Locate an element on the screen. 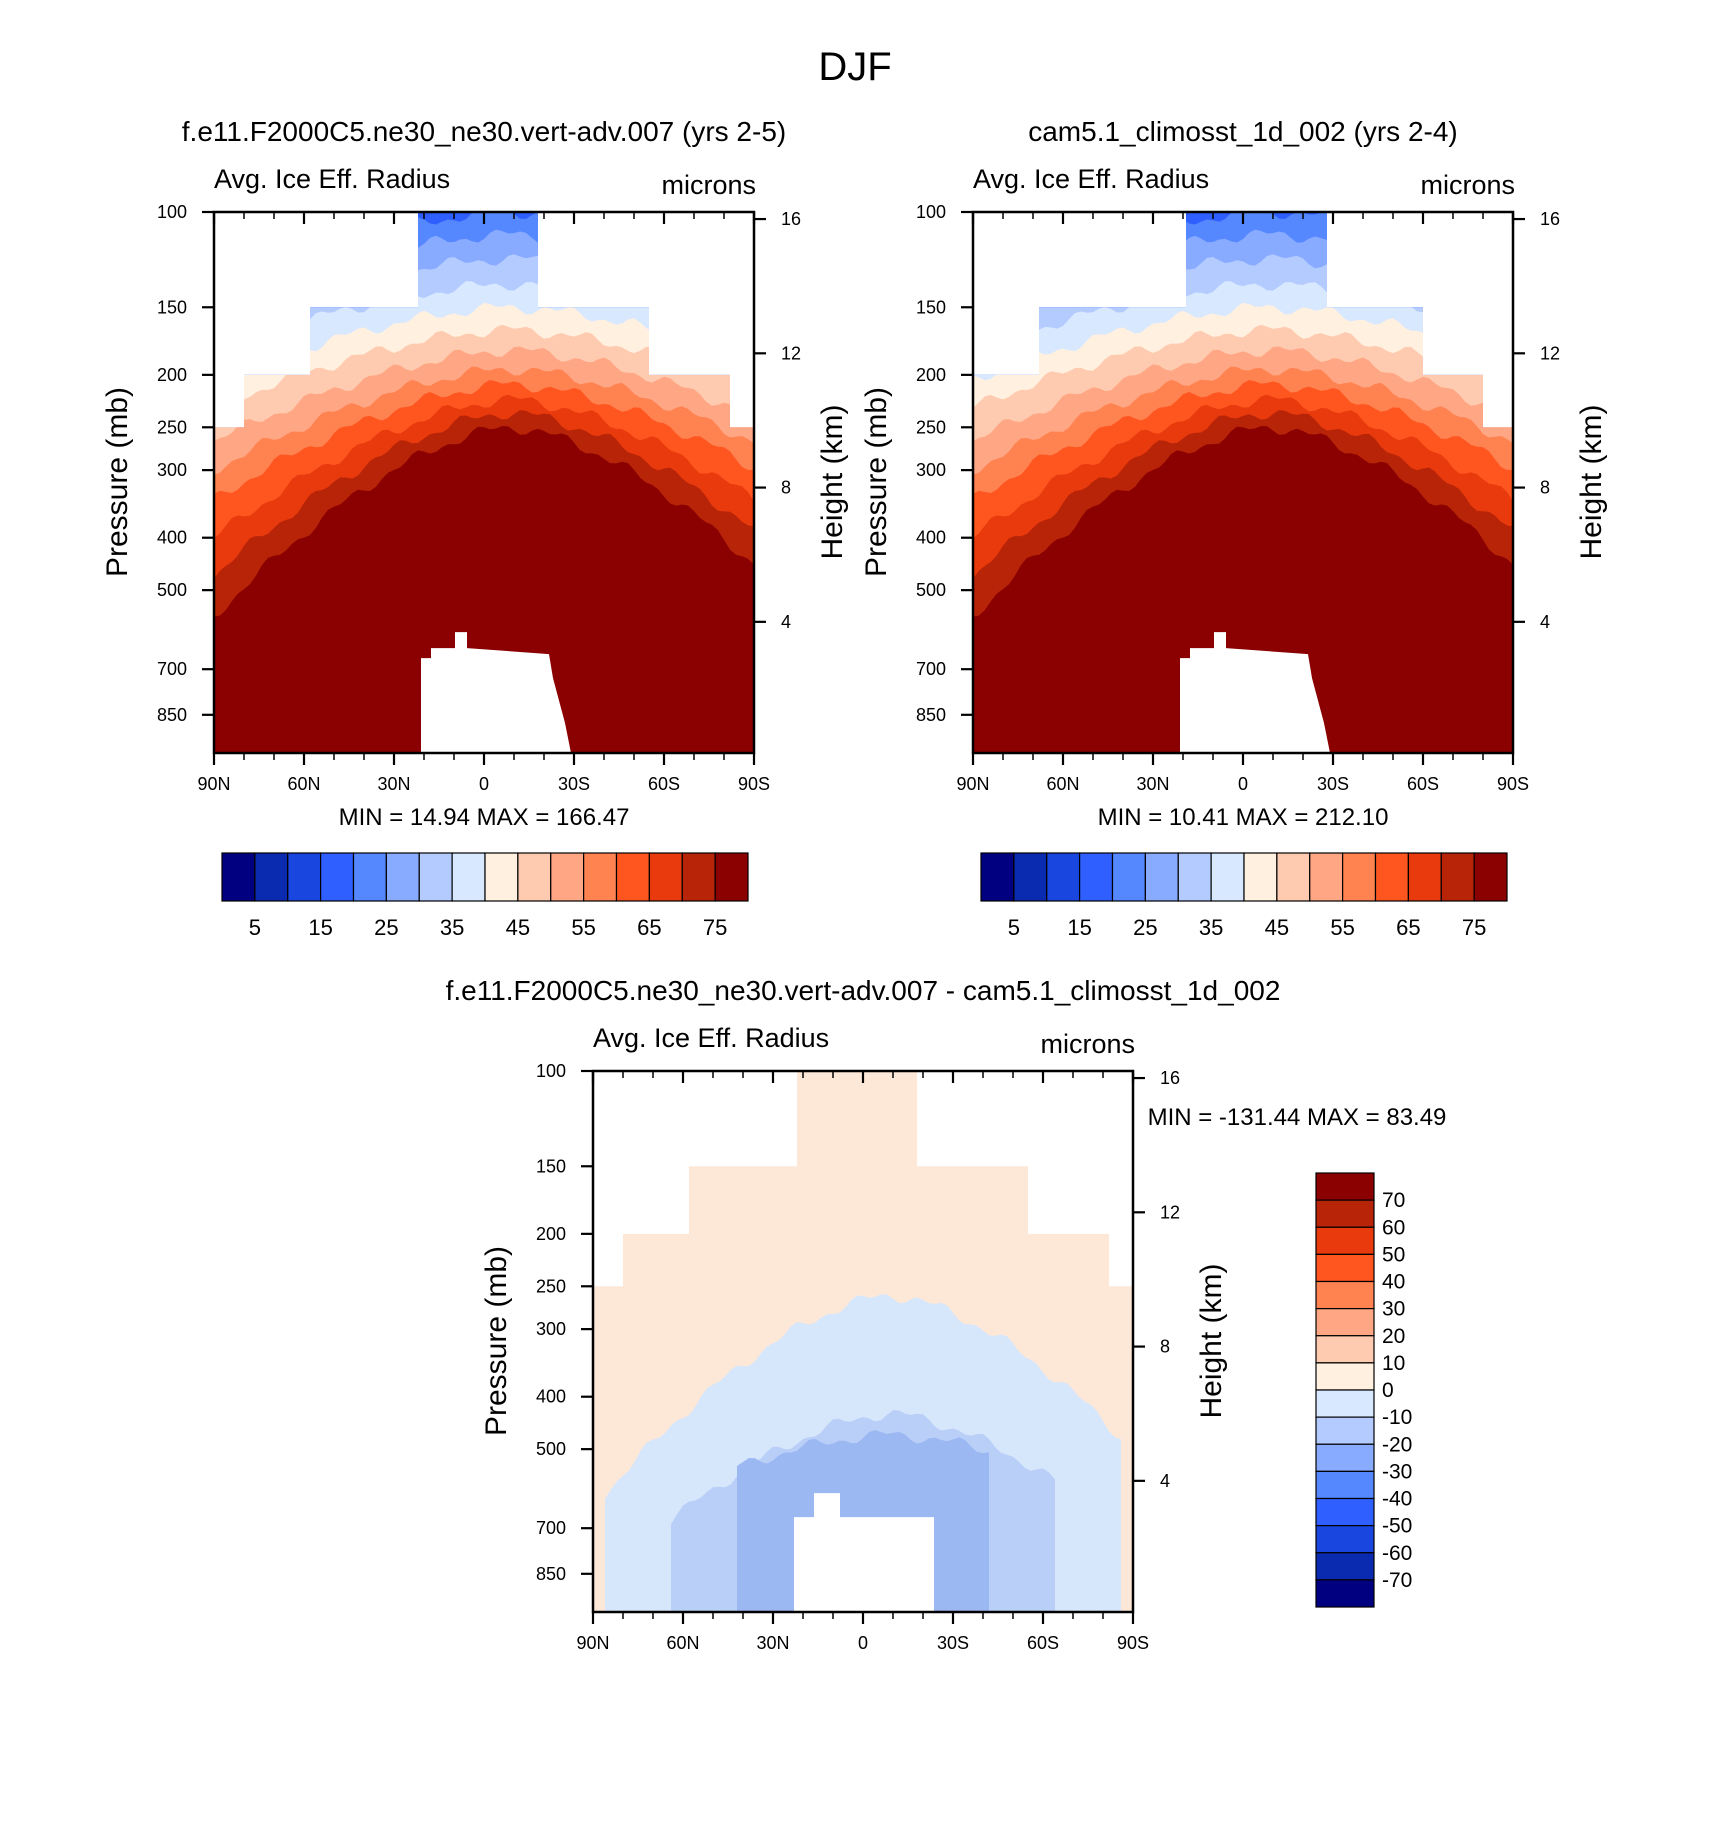 The image size is (1710, 1830). colorbar-label: 20 is located at coordinates (1393, 1336).